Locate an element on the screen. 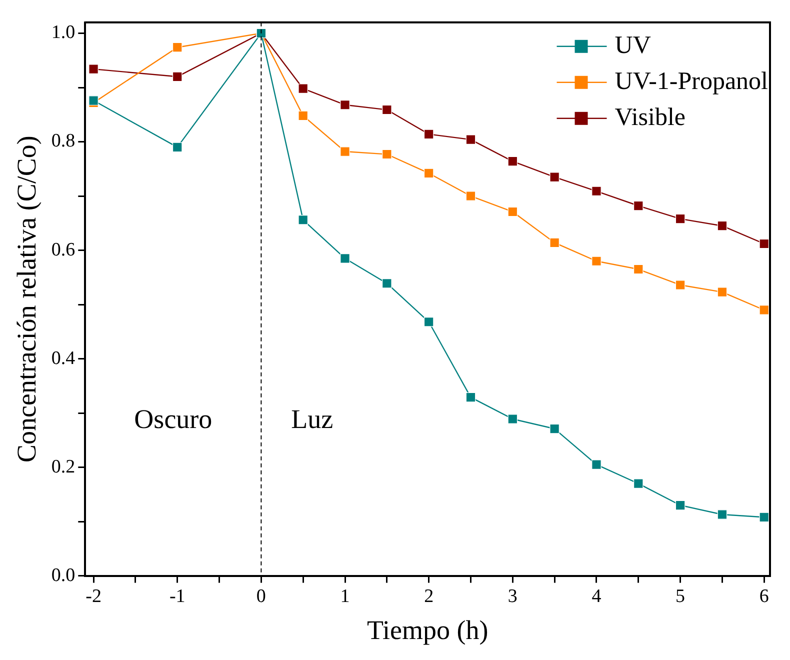 This screenshot has height=660, width=790. y-tick-label: 0.0 is located at coordinates (63, 575).